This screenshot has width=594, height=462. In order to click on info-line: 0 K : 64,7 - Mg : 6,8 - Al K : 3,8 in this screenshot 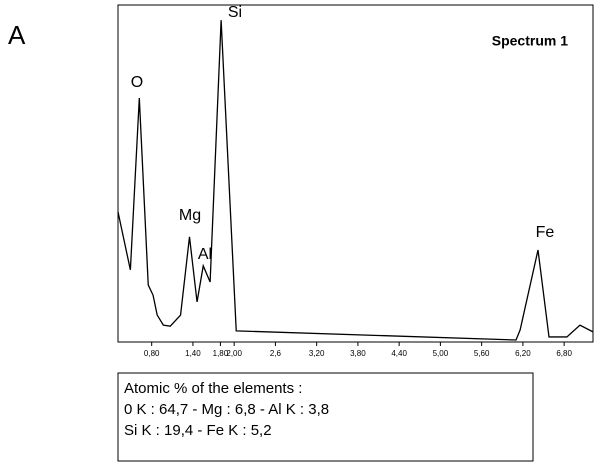, I will do `click(226, 409)`.